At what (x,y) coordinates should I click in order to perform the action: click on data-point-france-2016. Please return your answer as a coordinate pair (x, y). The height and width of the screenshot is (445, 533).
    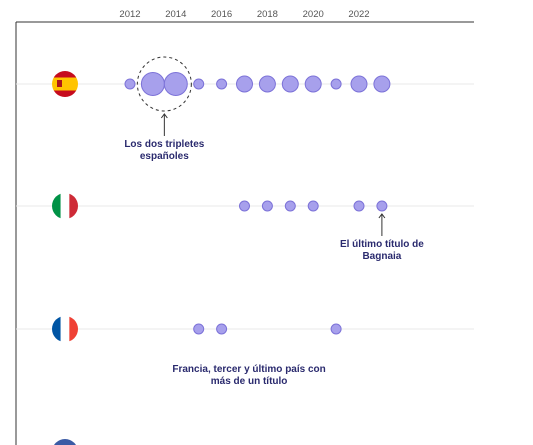
    Looking at the image, I should click on (222, 329).